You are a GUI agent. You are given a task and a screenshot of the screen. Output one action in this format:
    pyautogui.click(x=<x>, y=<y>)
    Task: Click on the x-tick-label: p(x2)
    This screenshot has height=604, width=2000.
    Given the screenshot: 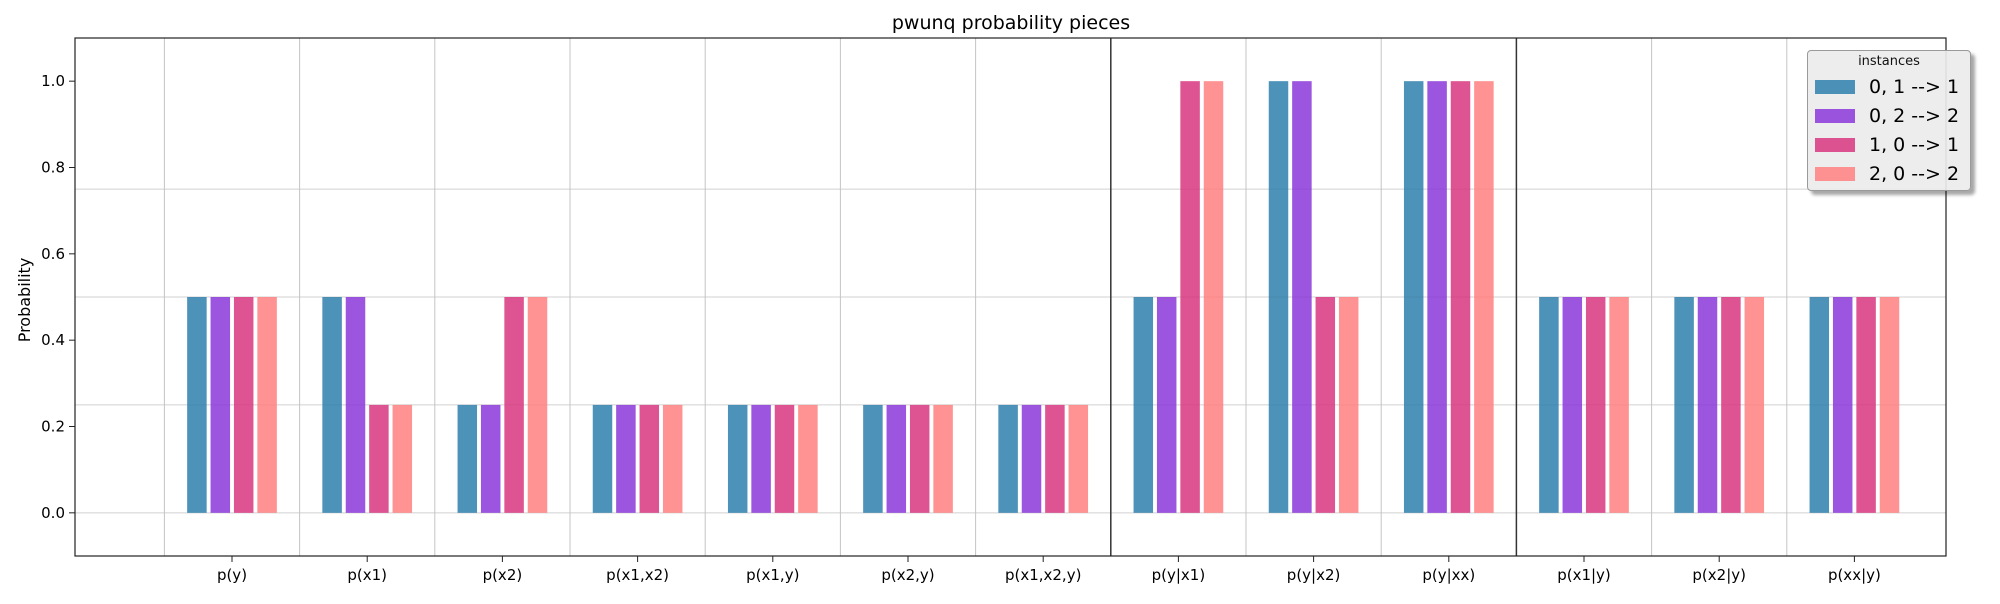 What is the action you would take?
    pyautogui.click(x=503, y=575)
    